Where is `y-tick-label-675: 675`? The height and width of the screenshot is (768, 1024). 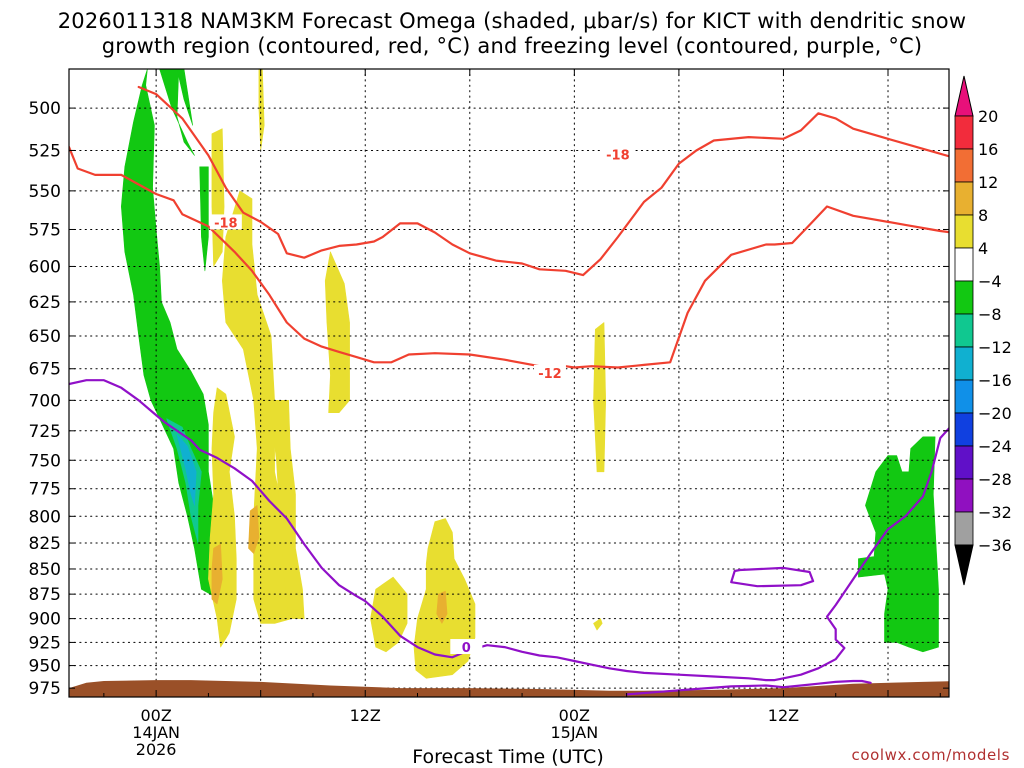 y-tick-label-675: 675 is located at coordinates (45, 370).